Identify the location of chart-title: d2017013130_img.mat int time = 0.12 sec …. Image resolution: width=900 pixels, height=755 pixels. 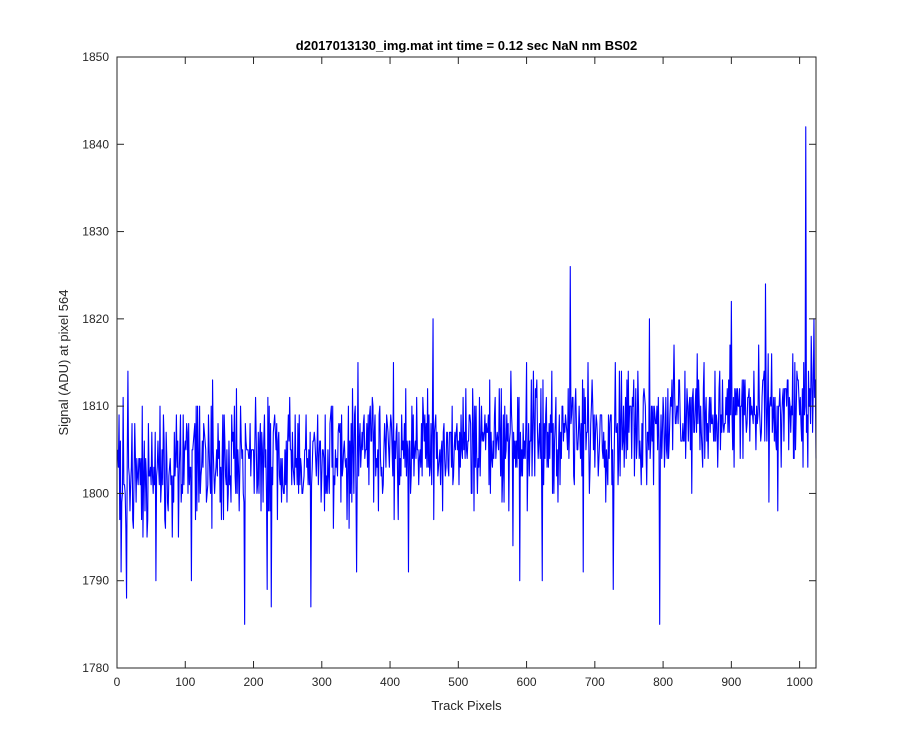
(466, 45).